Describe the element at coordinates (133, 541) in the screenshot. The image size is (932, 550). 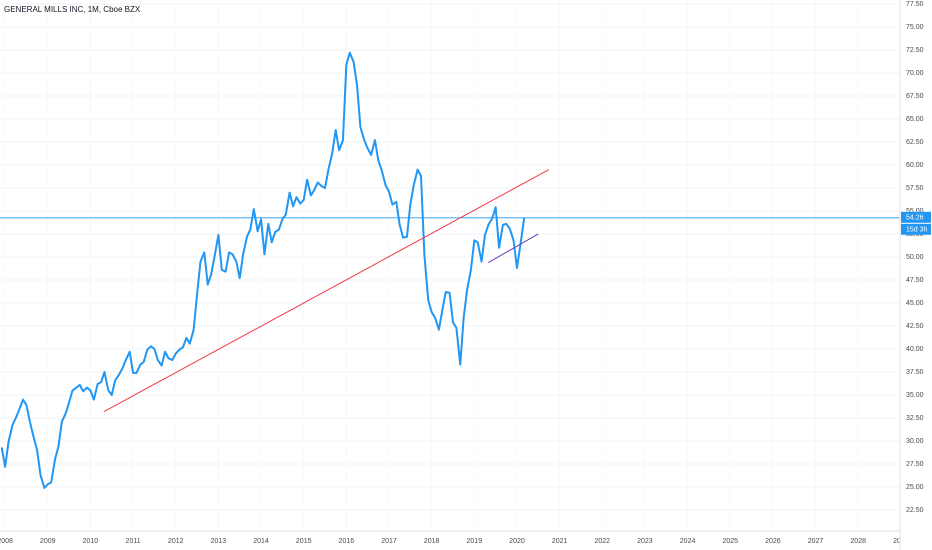
I see `x-tick-label: 2011` at that location.